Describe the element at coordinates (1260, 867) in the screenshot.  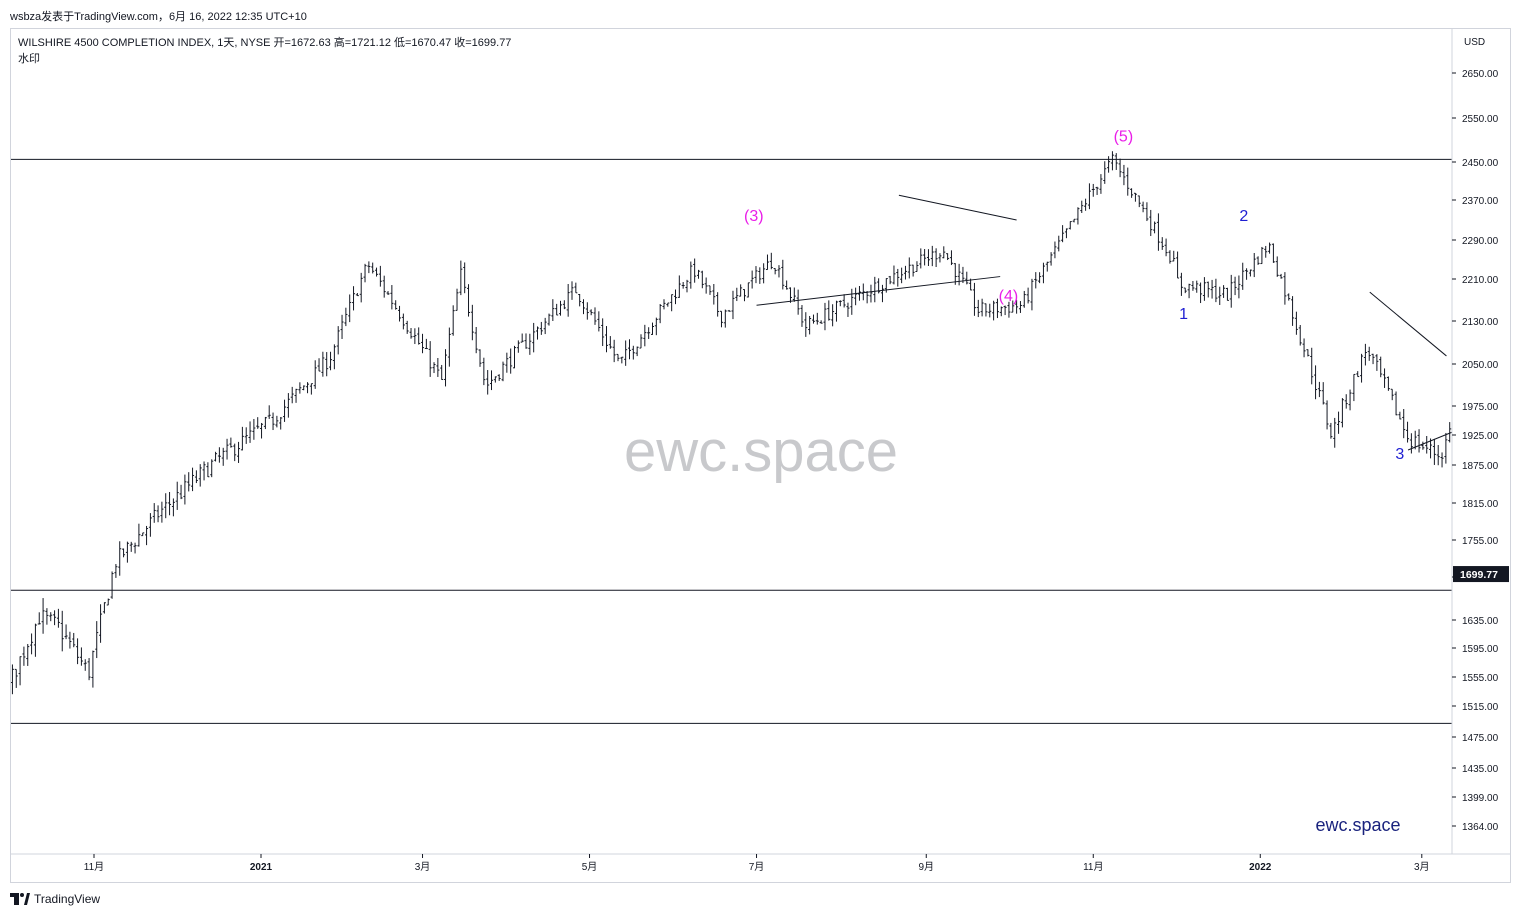
I see `x-tick-label: 2022` at that location.